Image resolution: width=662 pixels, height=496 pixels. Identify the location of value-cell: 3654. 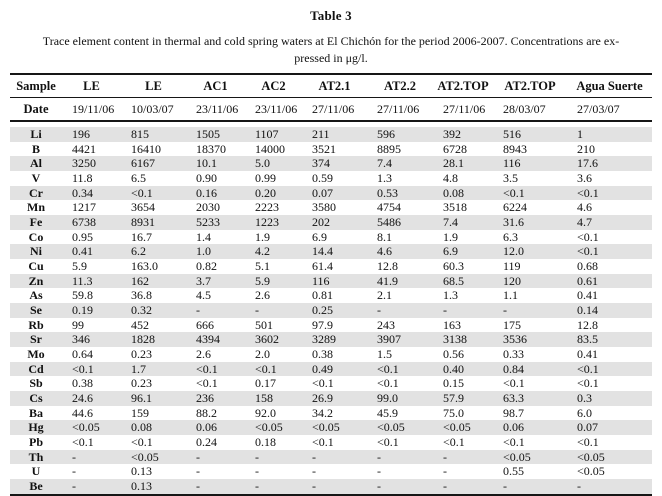
(143, 207).